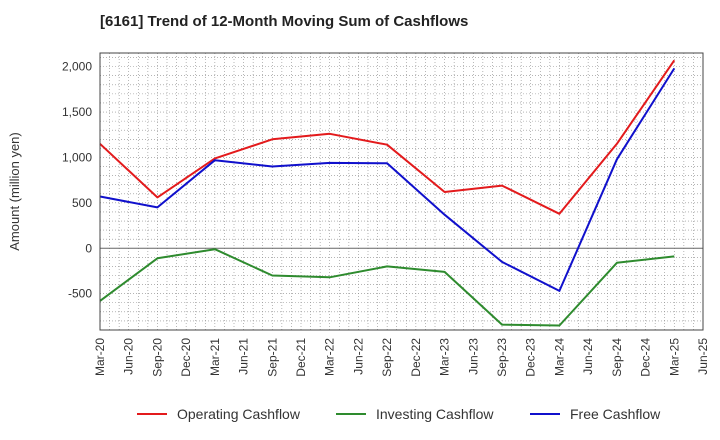  Describe the element at coordinates (14, 191) in the screenshot. I see `y-axis-label: Amount (million yen)` at that location.